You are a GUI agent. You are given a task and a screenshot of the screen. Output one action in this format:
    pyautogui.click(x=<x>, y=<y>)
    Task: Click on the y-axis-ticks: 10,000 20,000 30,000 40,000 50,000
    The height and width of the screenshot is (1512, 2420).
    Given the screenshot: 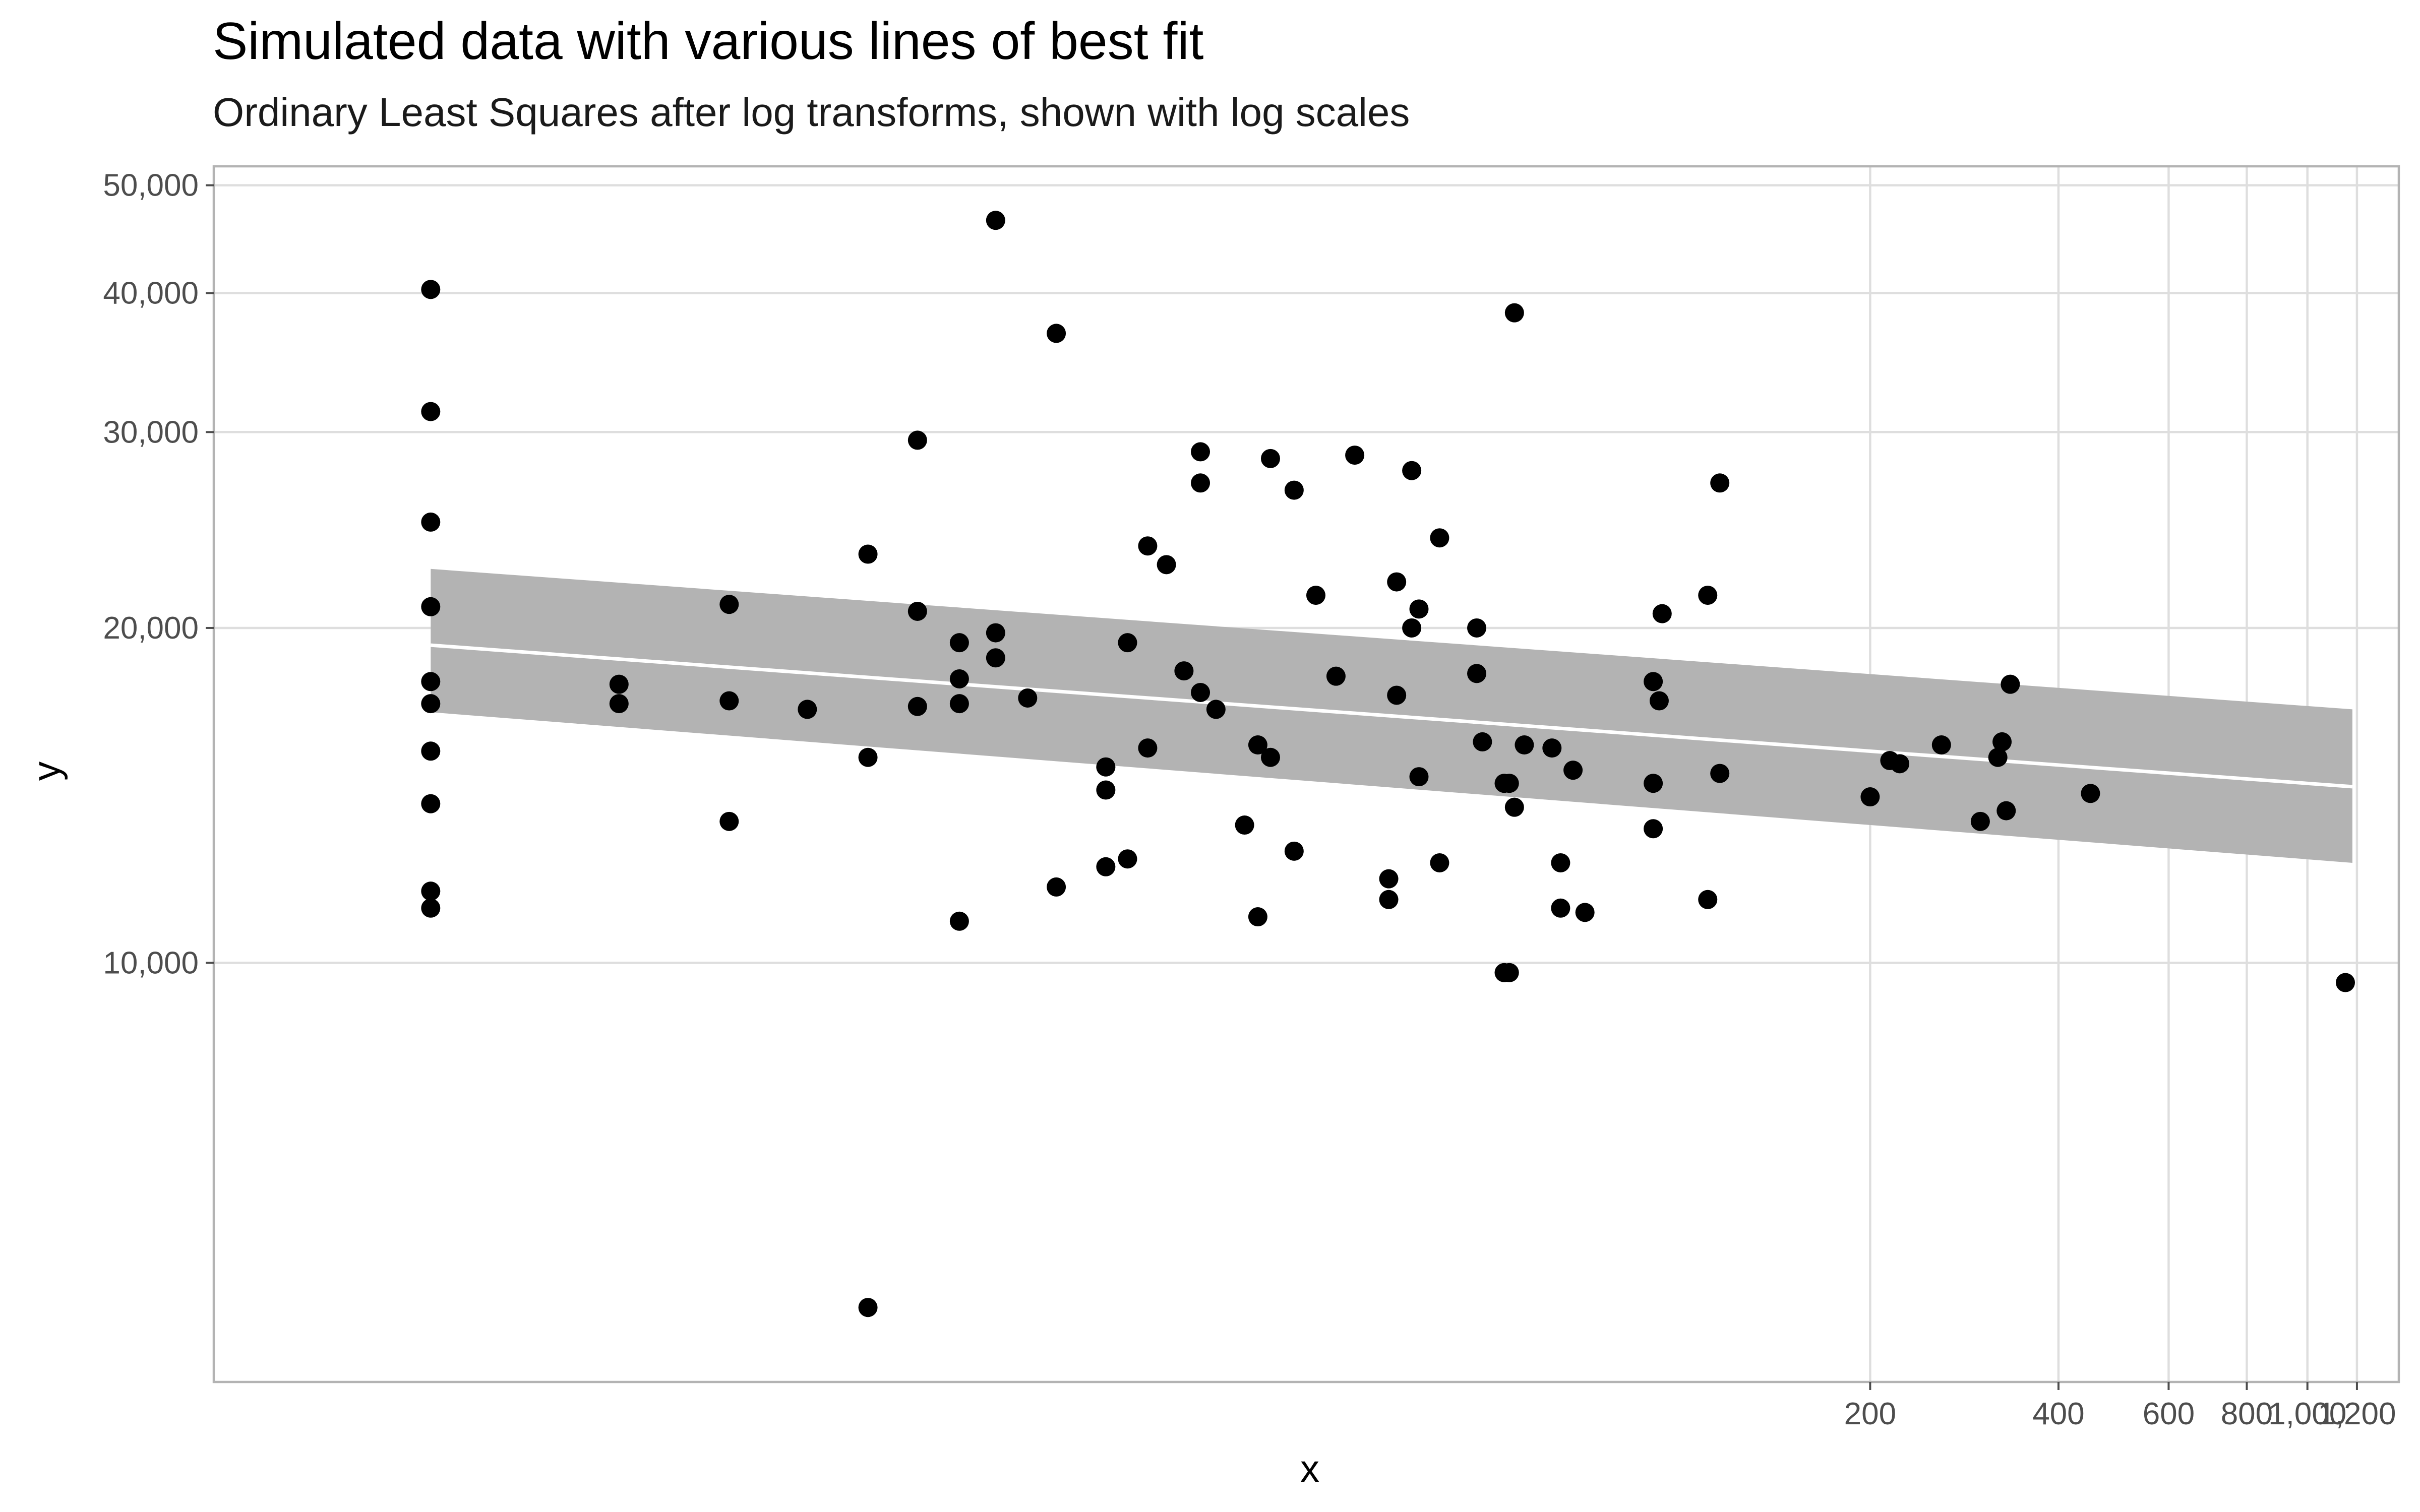 What is the action you would take?
    pyautogui.click(x=158, y=574)
    